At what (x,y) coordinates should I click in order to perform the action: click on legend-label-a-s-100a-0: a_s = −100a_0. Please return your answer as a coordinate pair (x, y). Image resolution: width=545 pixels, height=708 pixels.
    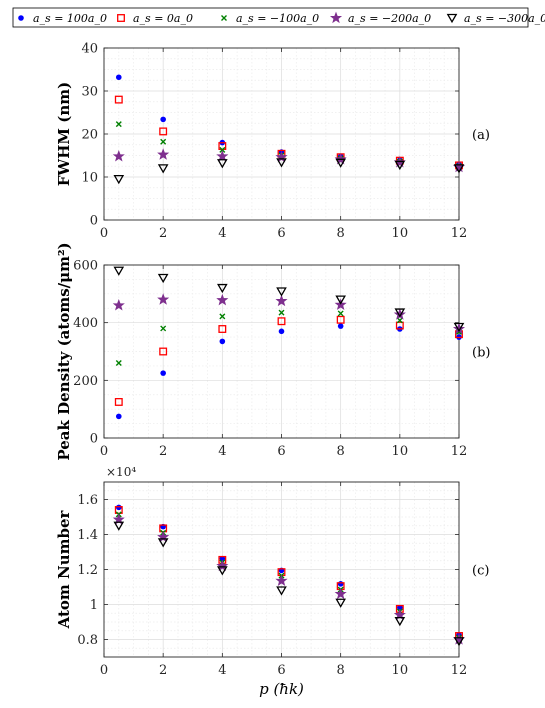
    Looking at the image, I should click on (277, 18).